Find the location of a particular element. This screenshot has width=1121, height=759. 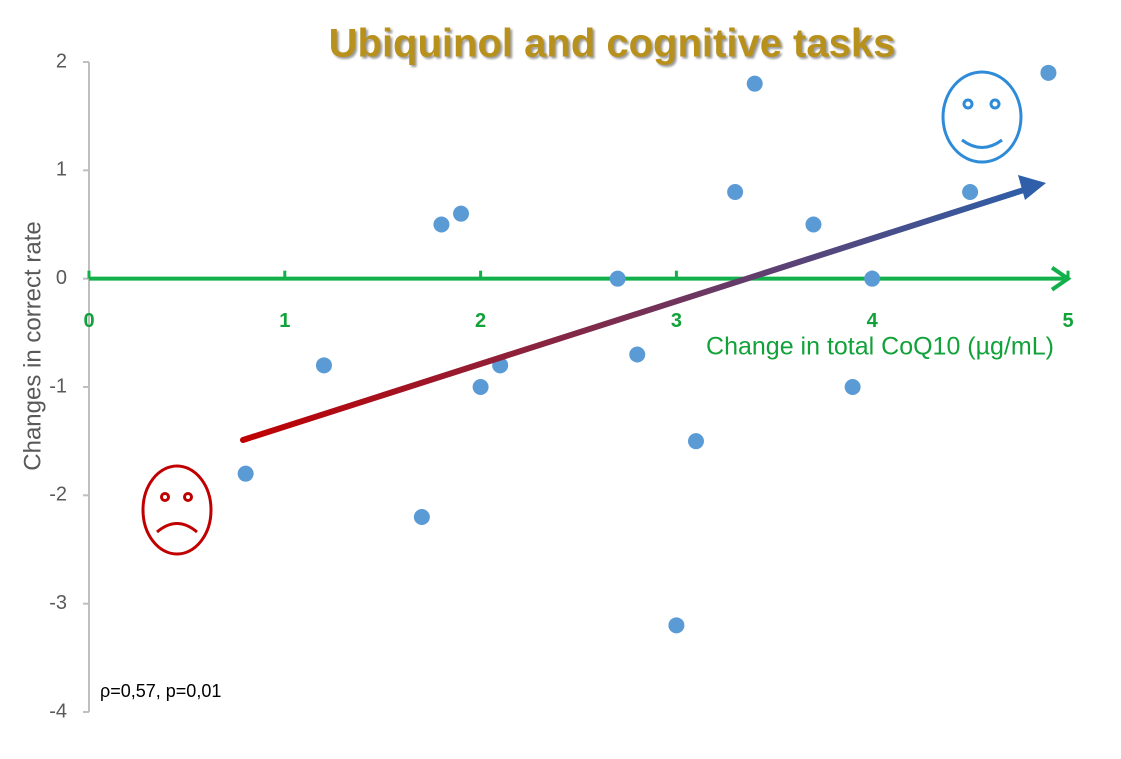

x-tick-label: 1 is located at coordinates (284, 321).